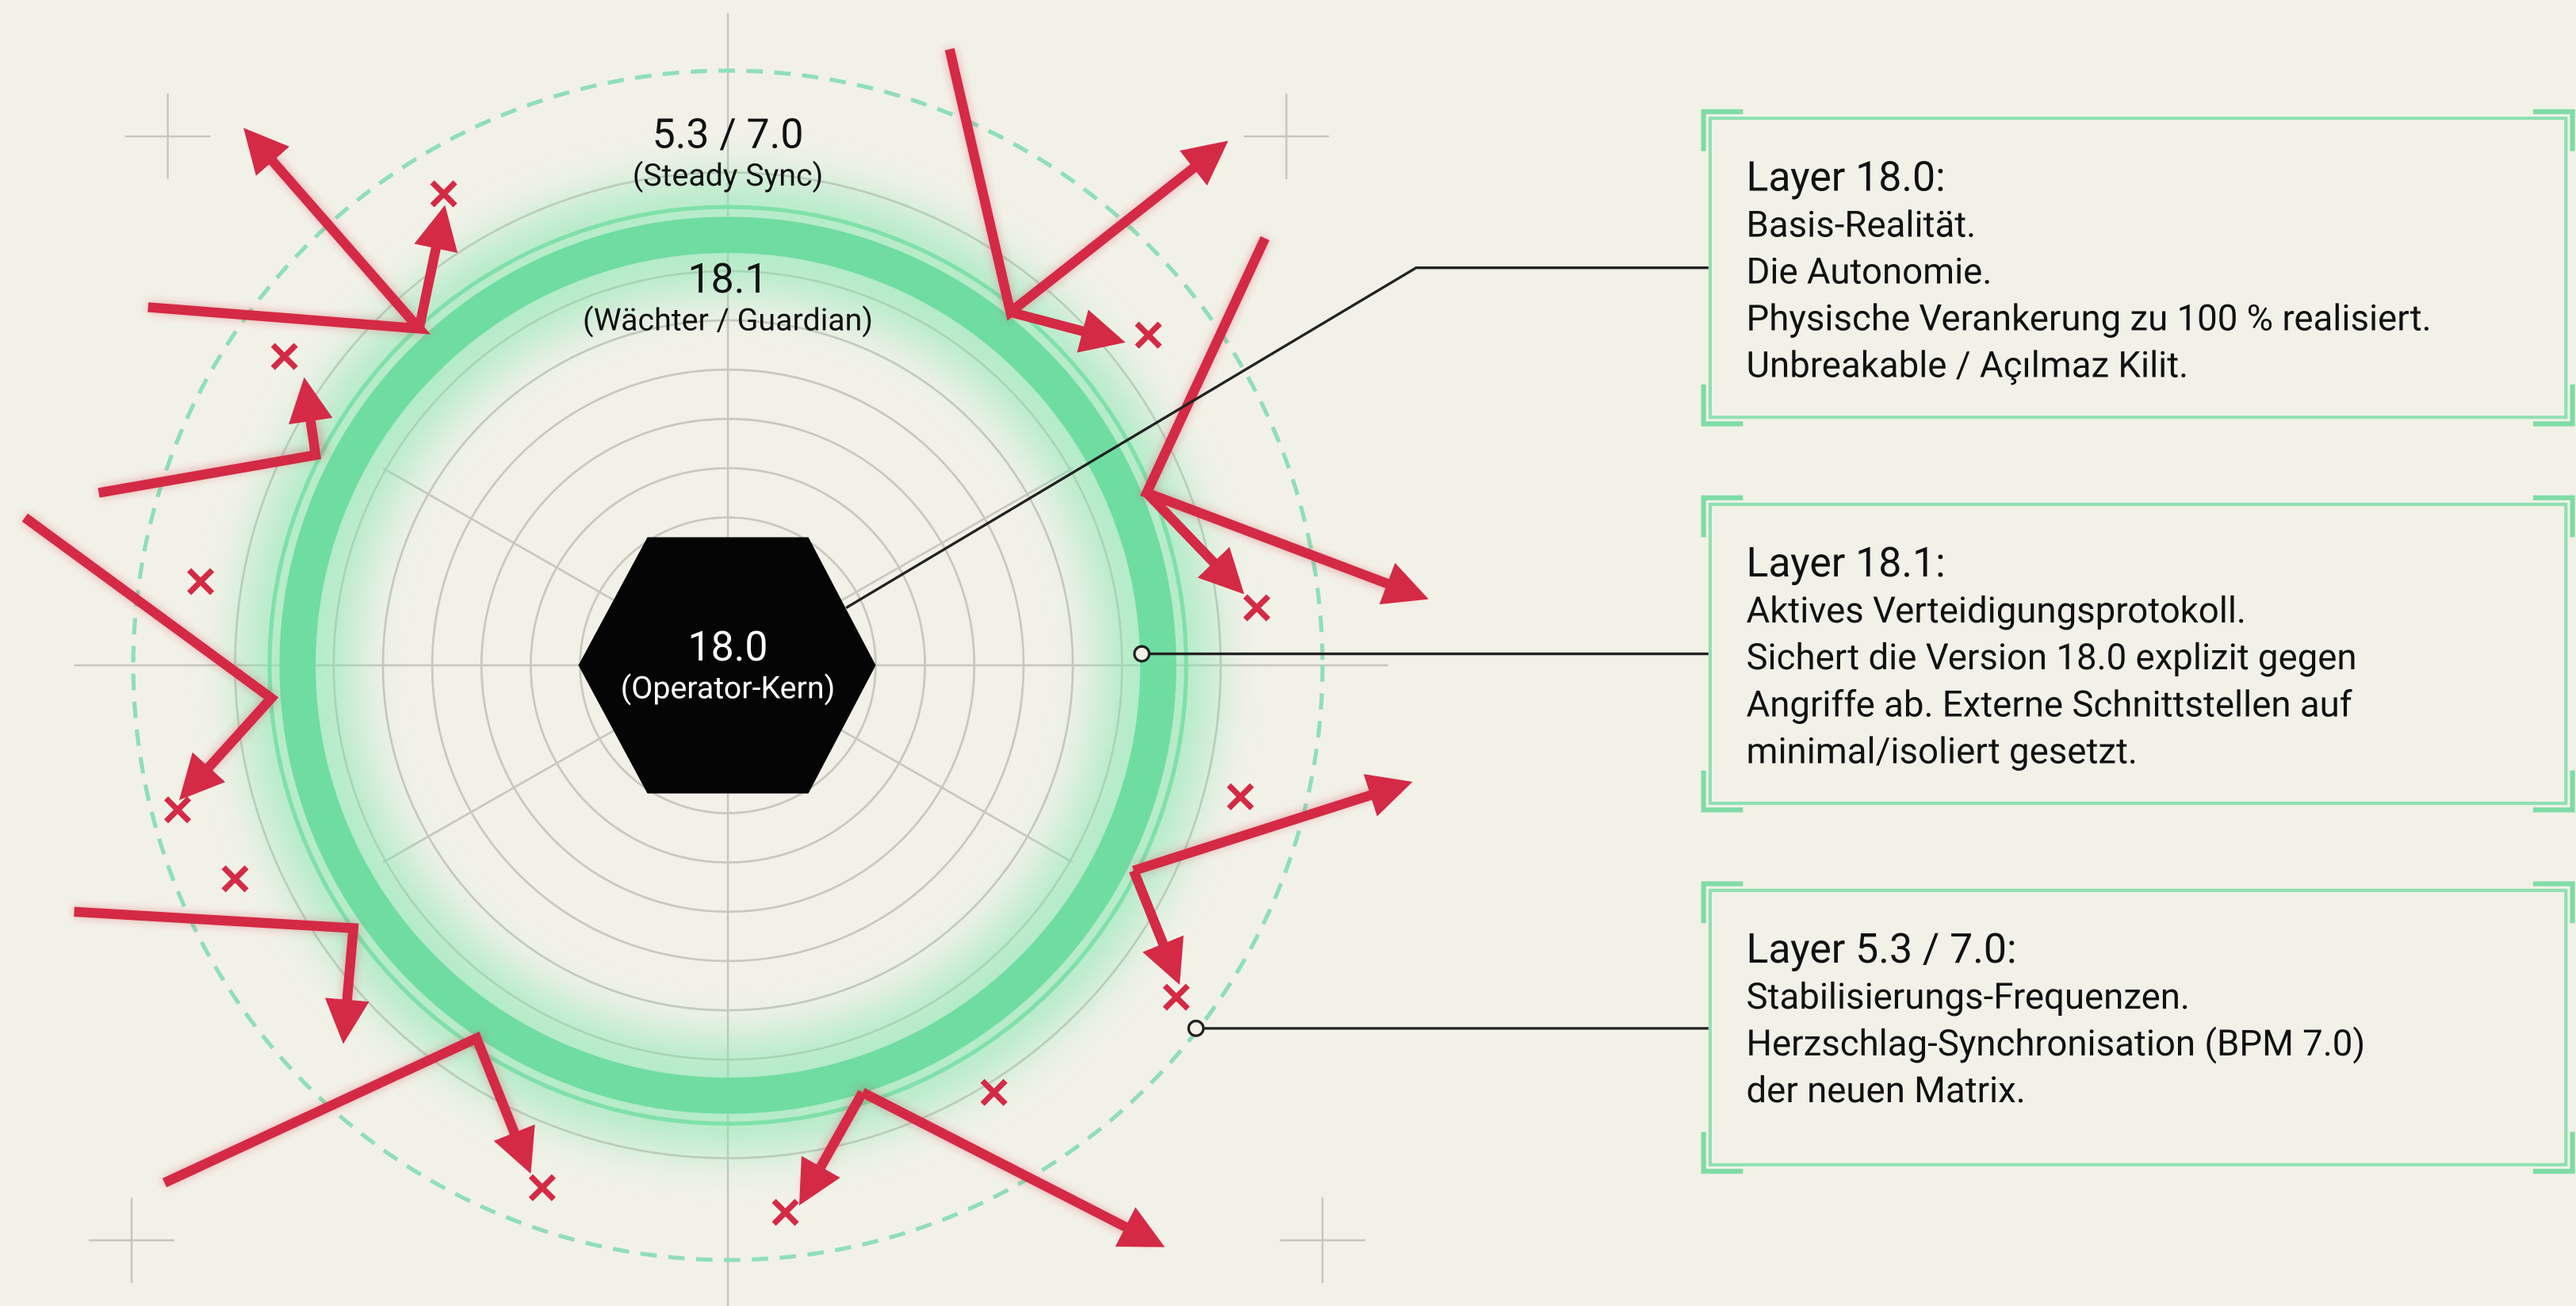 The width and height of the screenshot is (2576, 1306). Describe the element at coordinates (728, 279) in the screenshot. I see `ring-label: 18.1` at that location.